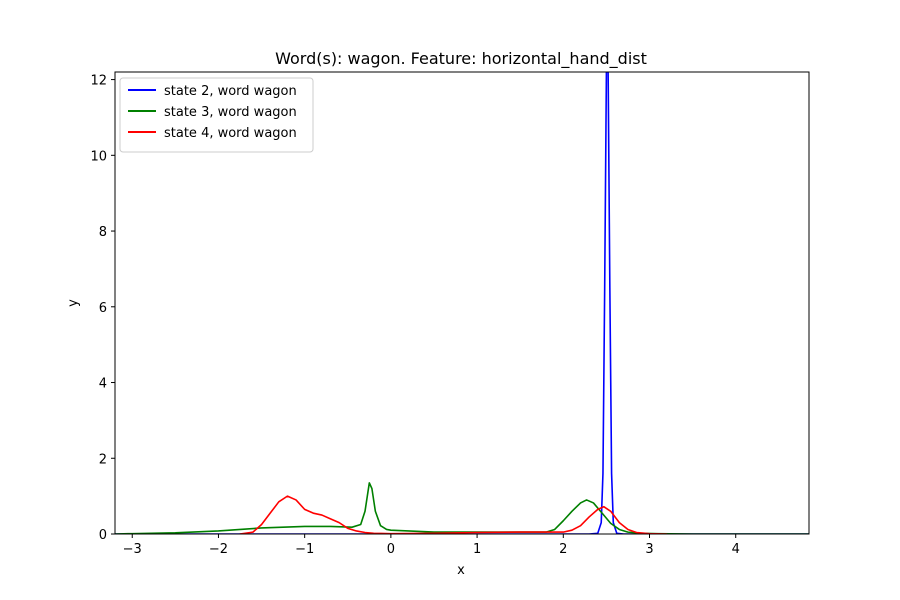 Image resolution: width=900 pixels, height=600 pixels. What do you see at coordinates (103, 459) in the screenshot?
I see `y-tick-label: 2` at bounding box center [103, 459].